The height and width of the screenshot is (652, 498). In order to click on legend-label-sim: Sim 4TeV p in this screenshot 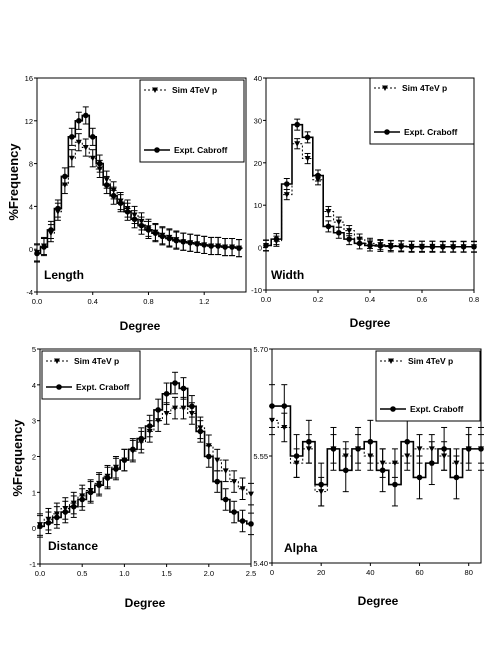, I will do `click(96, 361)`.